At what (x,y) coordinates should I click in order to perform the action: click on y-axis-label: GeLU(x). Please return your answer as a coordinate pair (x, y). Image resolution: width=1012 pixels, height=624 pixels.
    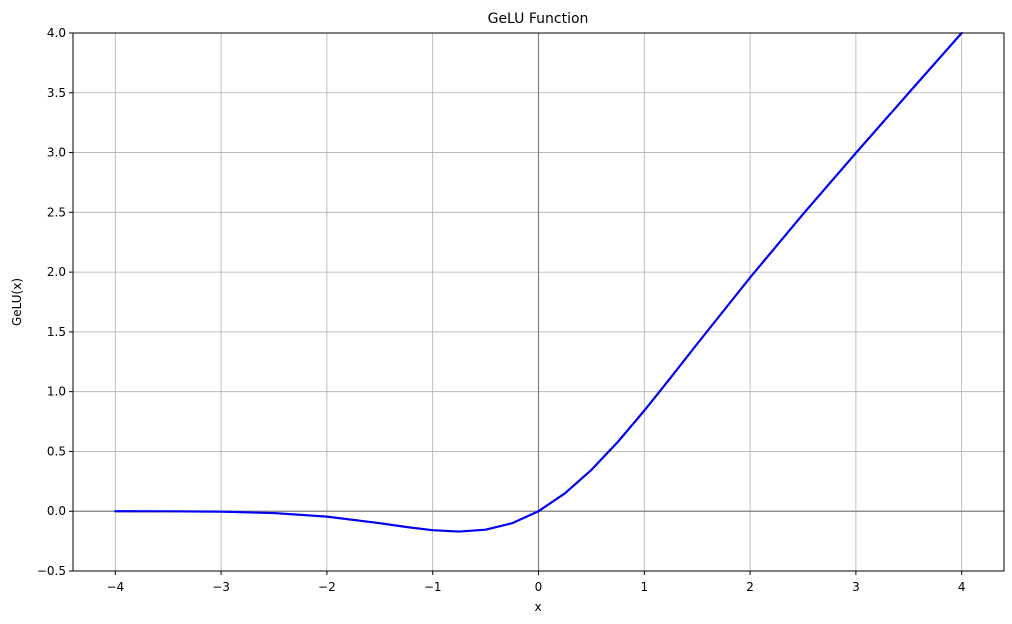
    Looking at the image, I should click on (17, 302).